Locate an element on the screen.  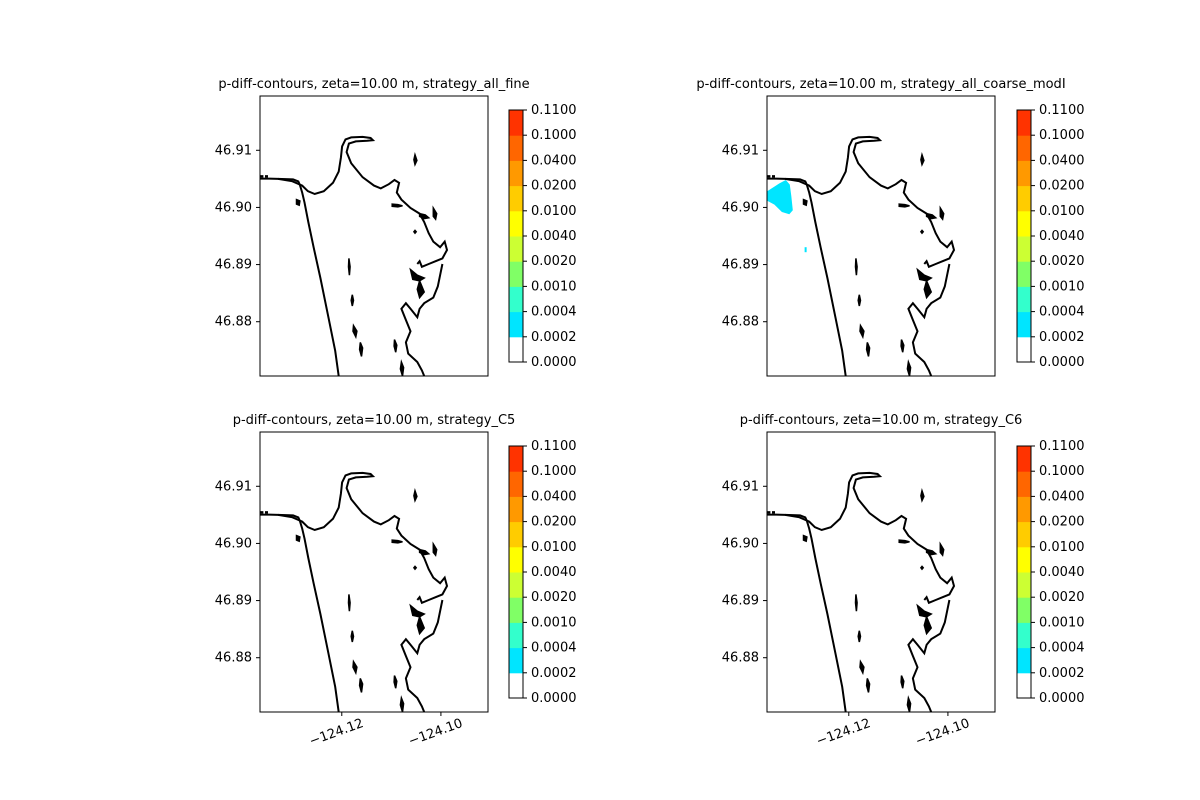
colorbar-tick-label: 0.0004 is located at coordinates (554, 648).